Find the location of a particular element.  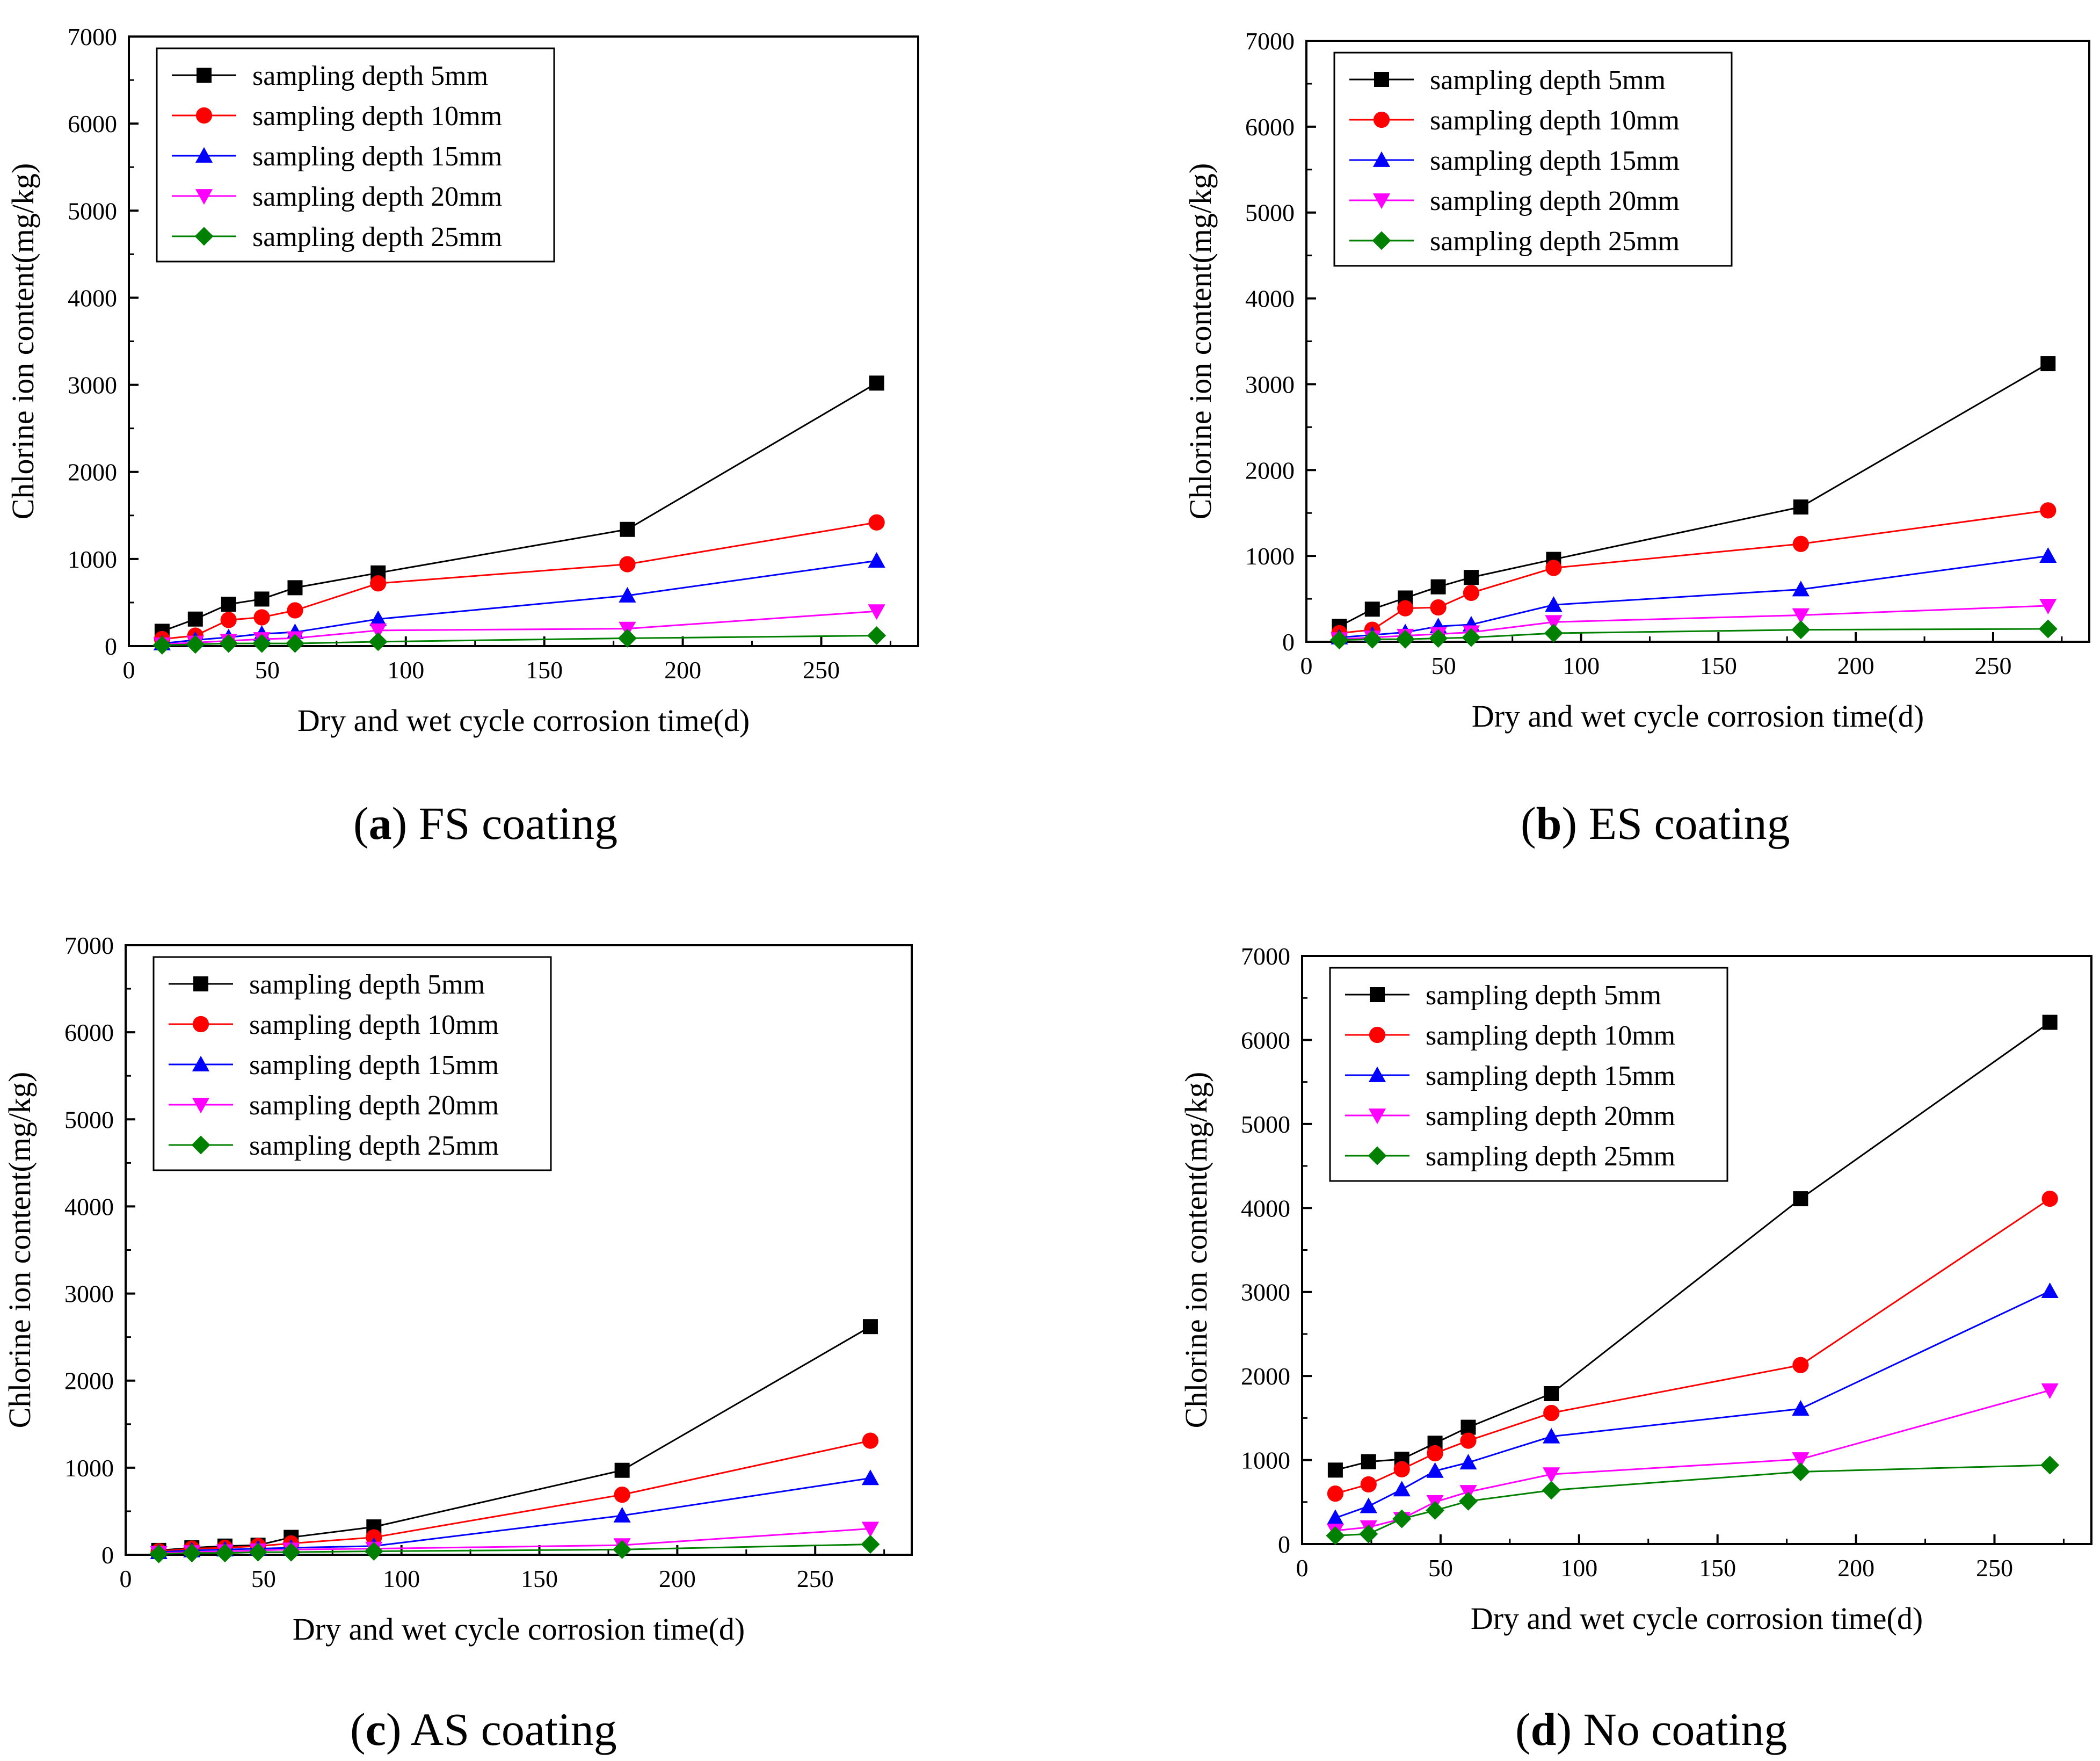

legend-label: sampling depth 20mm is located at coordinates (1551, 1116).